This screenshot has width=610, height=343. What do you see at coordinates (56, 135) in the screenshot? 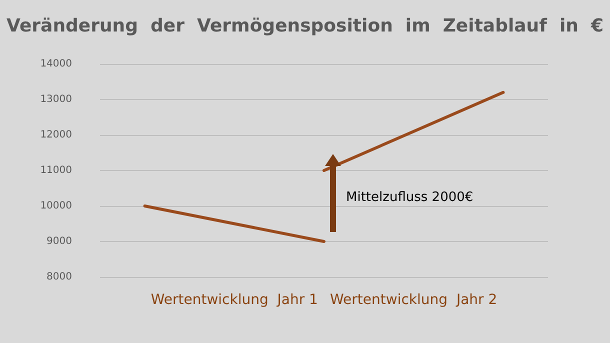
I see `y-tick-label: 12000` at bounding box center [56, 135].